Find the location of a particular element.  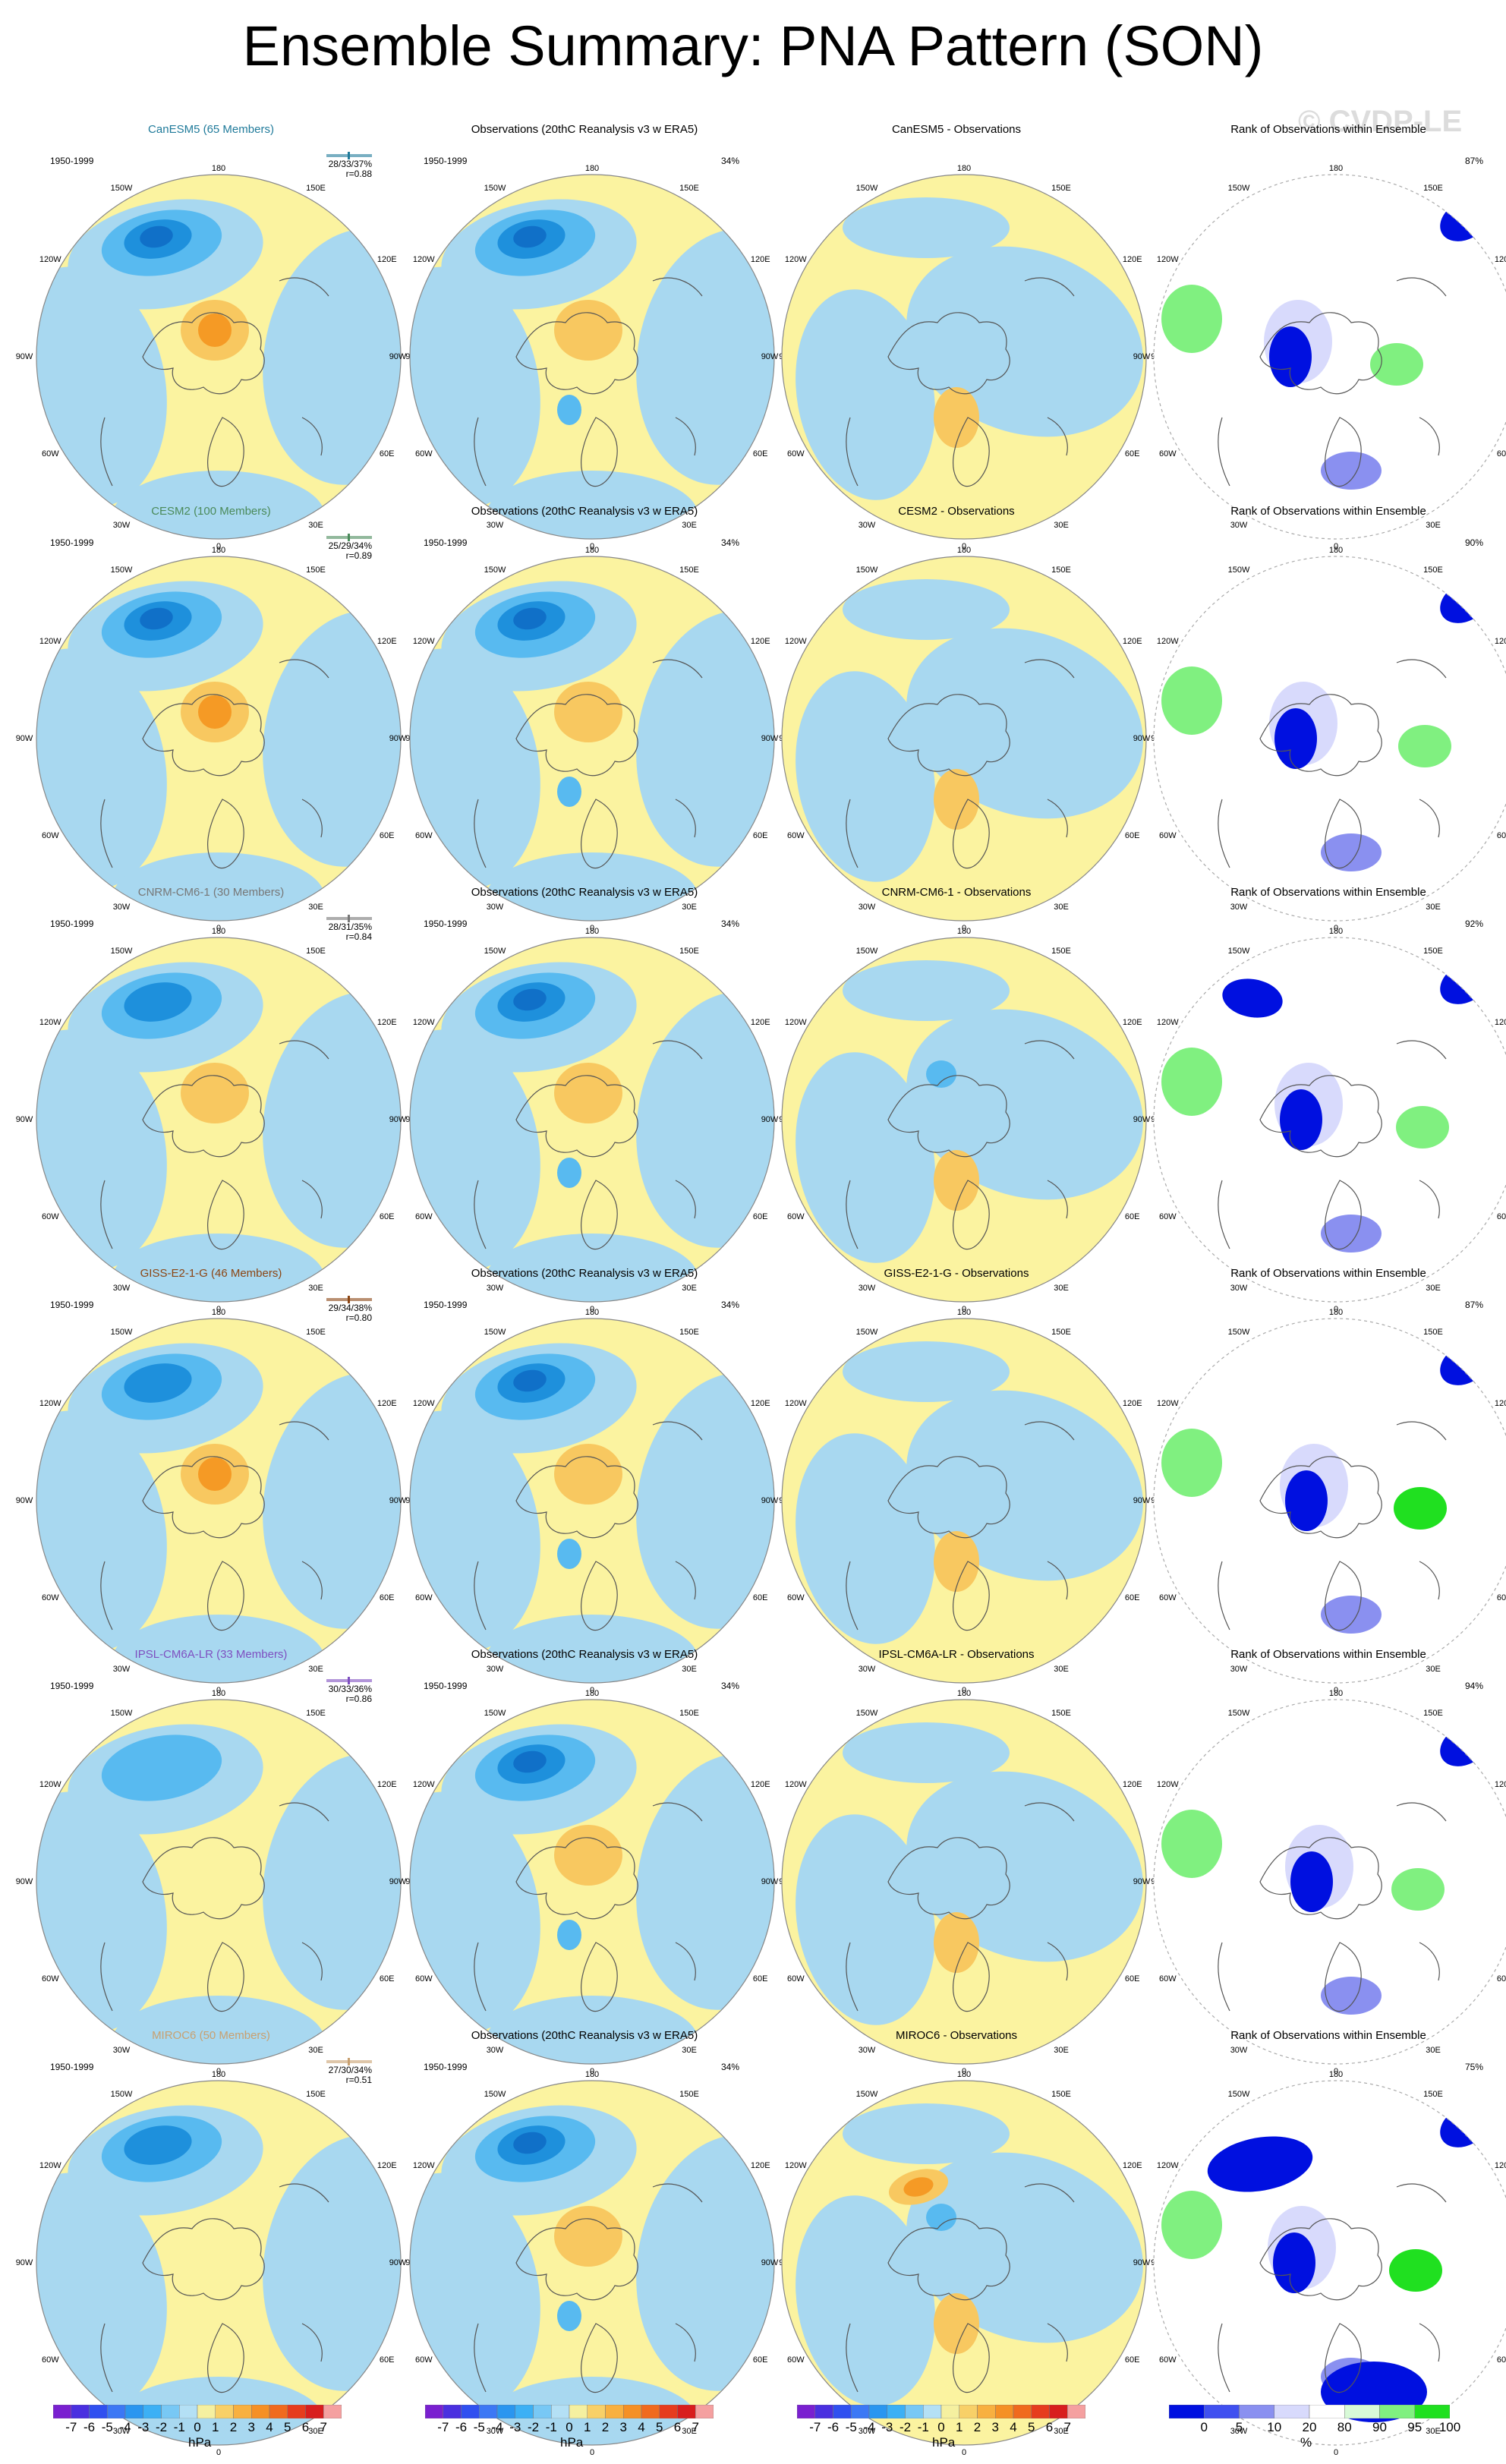

rank-pct-area: 87% is located at coordinates (1474, 161).